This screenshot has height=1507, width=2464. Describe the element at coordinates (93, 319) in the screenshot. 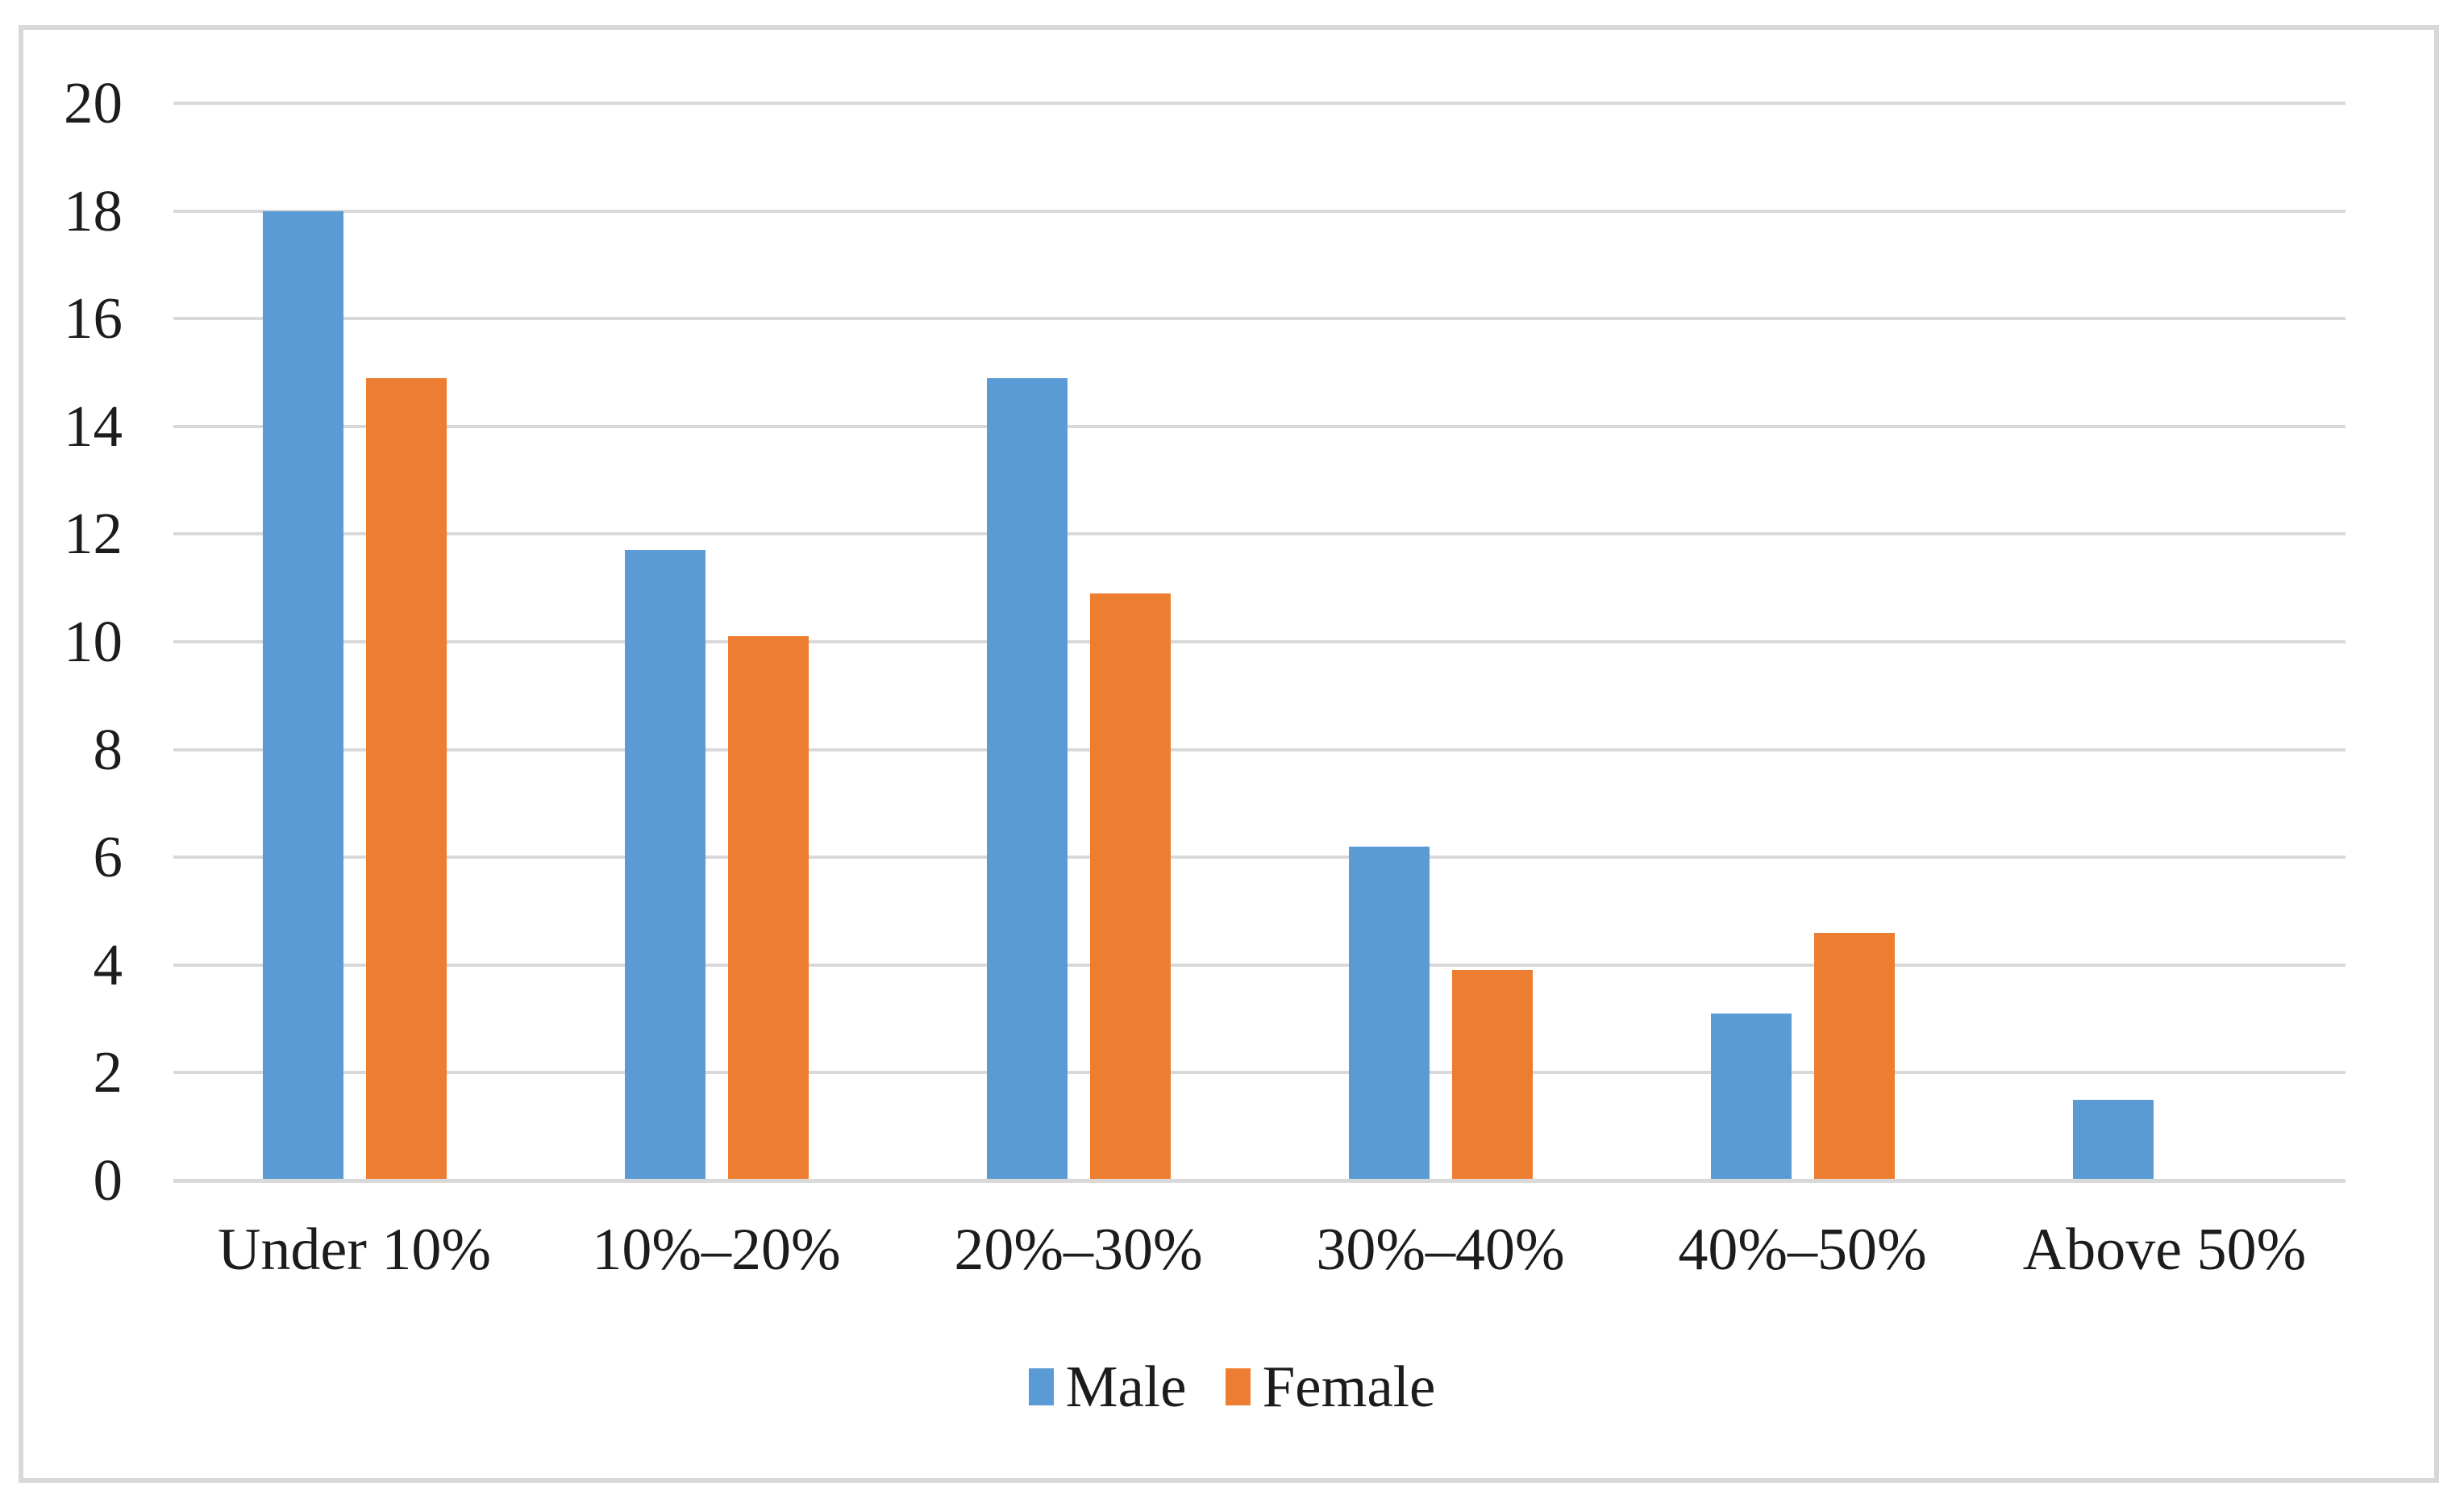

I see `y-axis-tick-label: 16` at that location.